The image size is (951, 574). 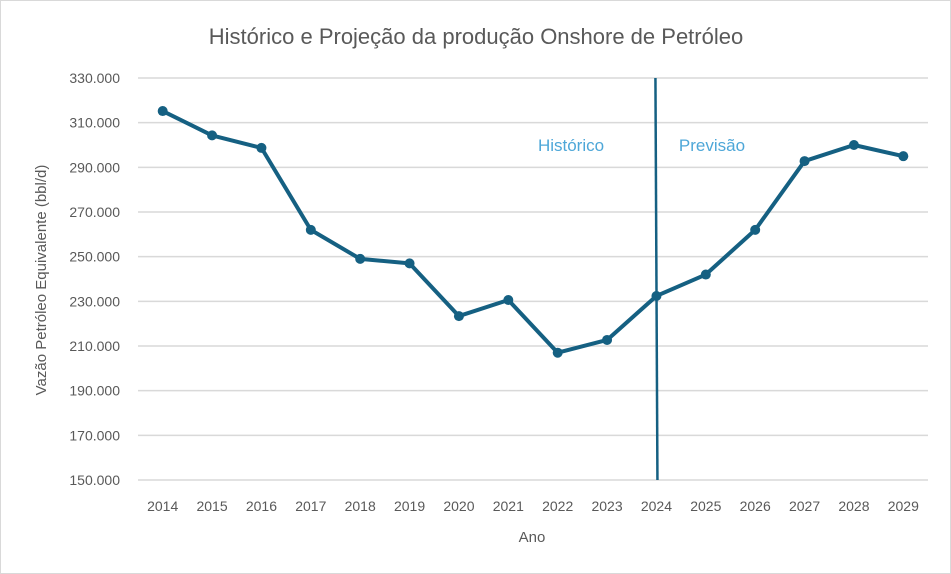 What do you see at coordinates (409, 506) in the screenshot?
I see `x-tick-label: 2019` at bounding box center [409, 506].